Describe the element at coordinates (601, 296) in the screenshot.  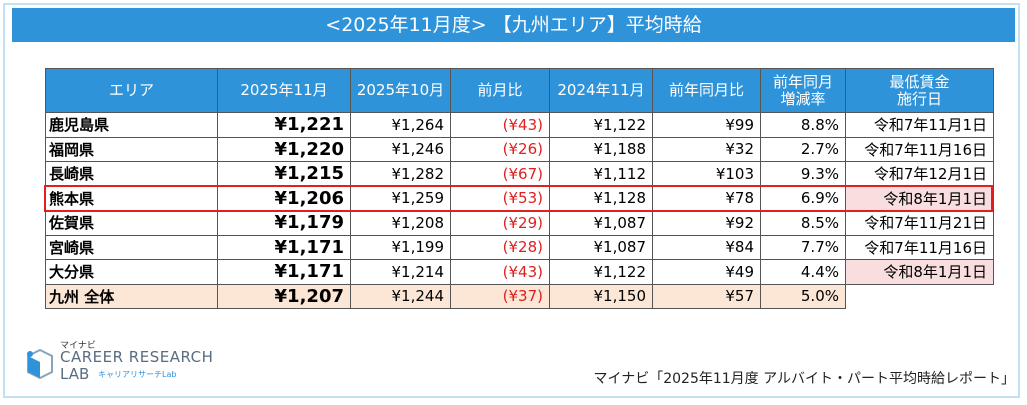
I see `table-cell: ¥1,150` at that location.